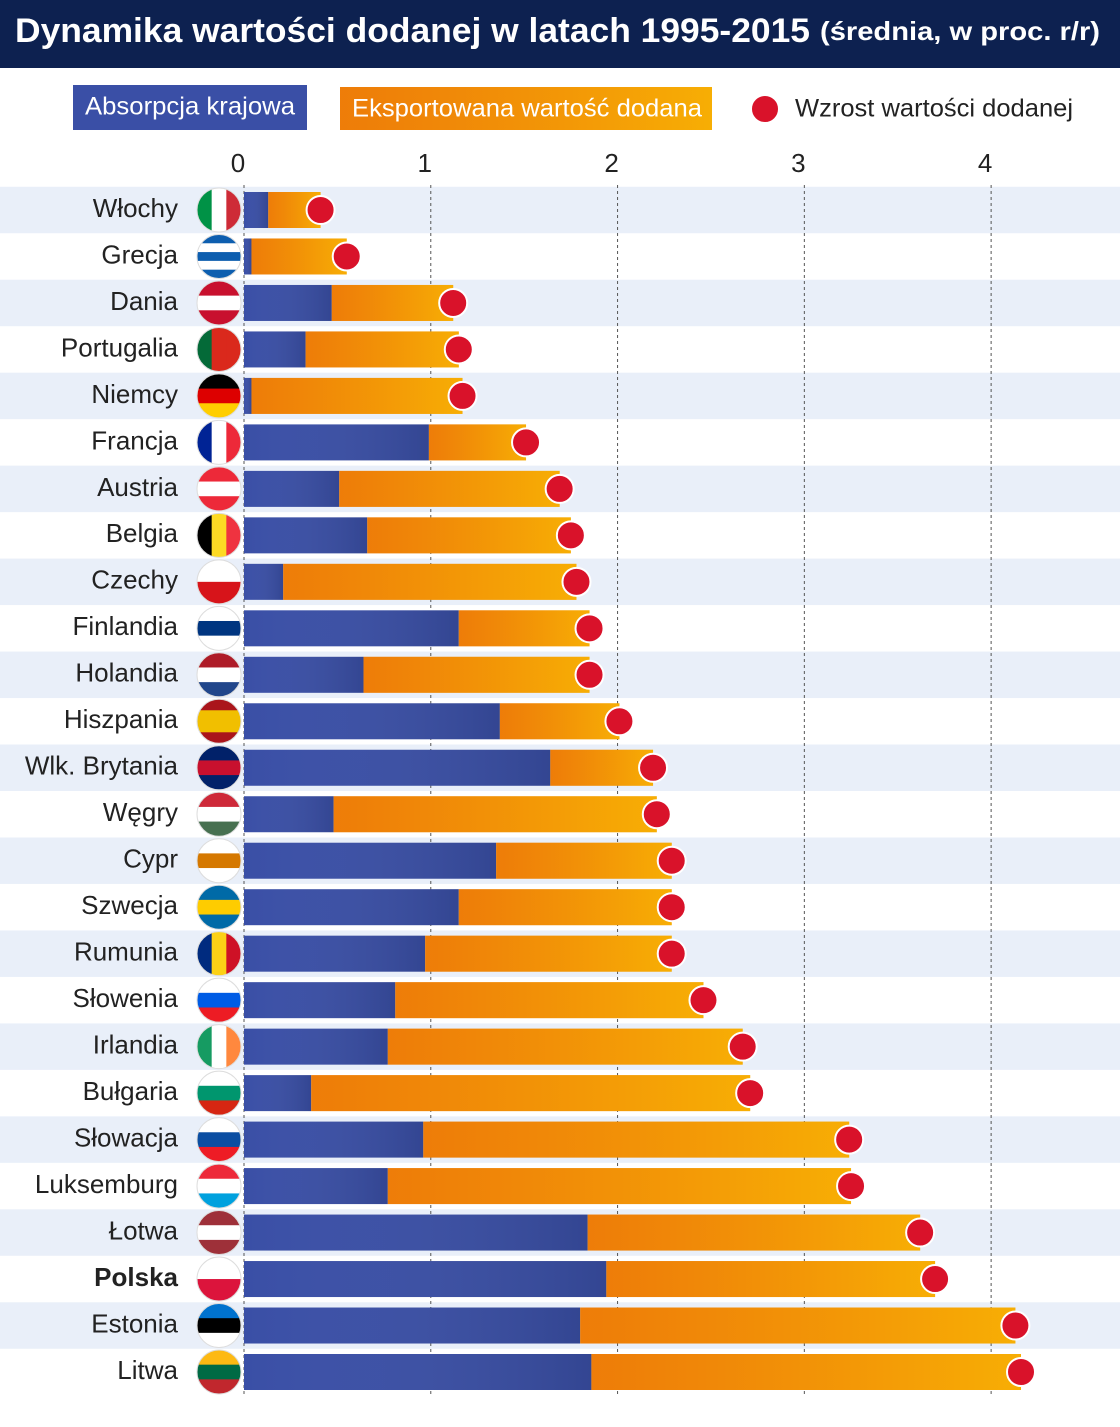 The height and width of the screenshot is (1427, 1120). Describe the element at coordinates (985, 163) in the screenshot. I see `x-tick-label: 4` at that location.